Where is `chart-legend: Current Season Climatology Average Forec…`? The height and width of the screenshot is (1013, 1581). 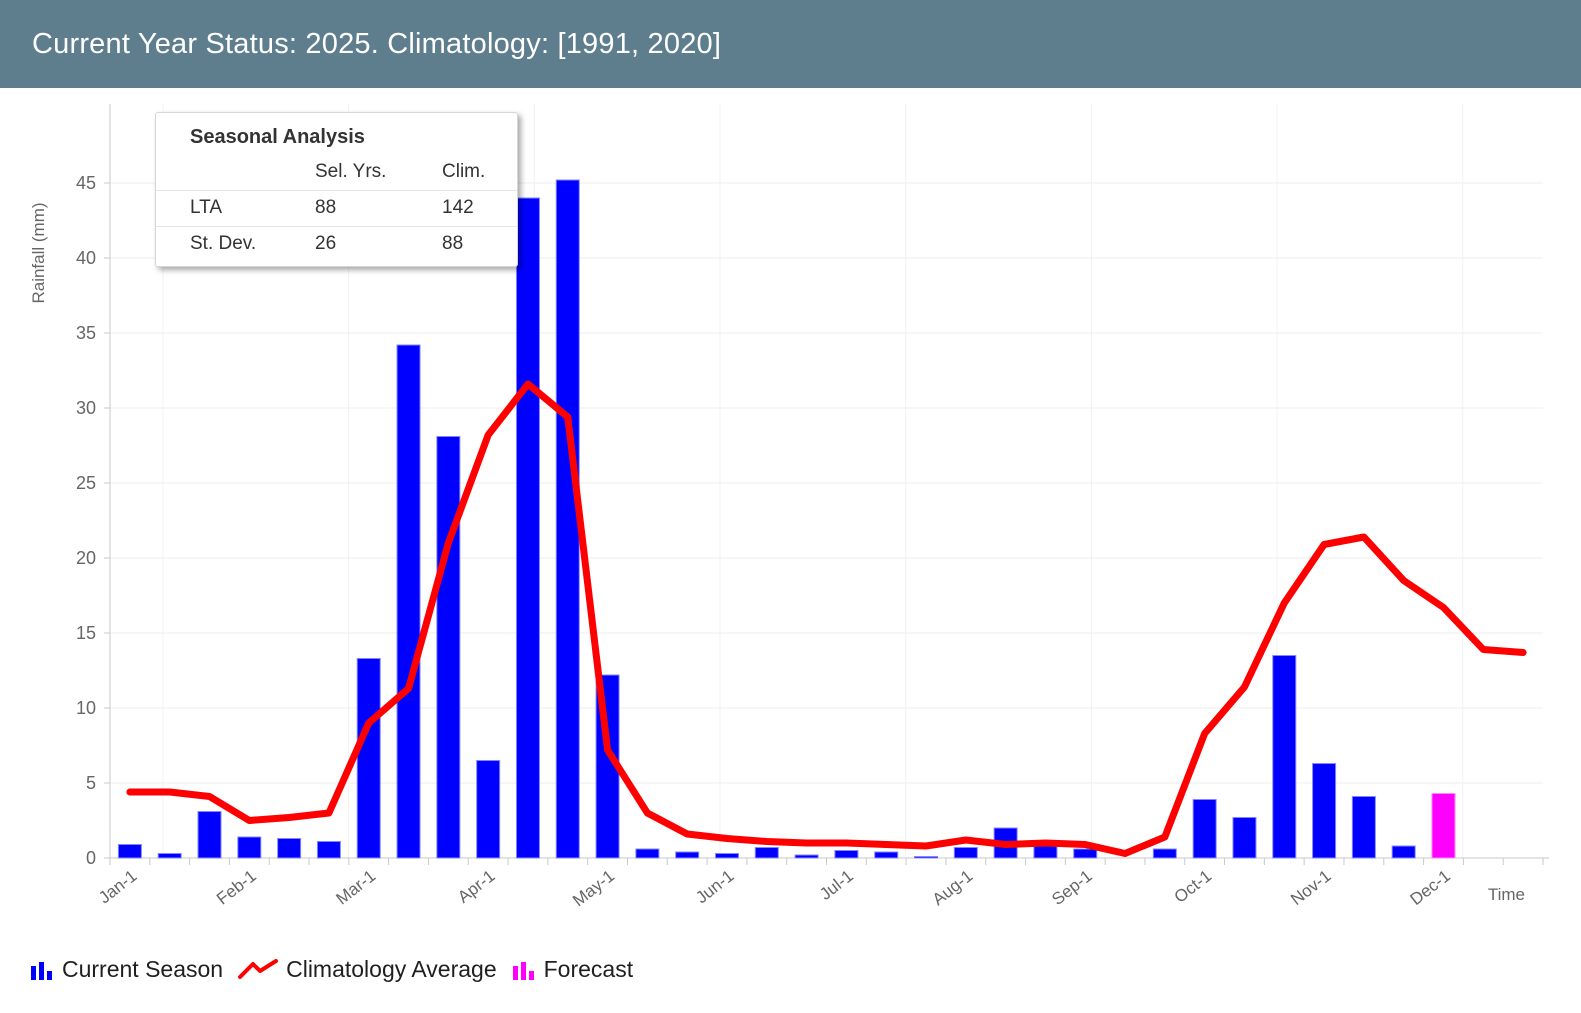
chart-legend: Current Season Climatology Average Forec… is located at coordinates (331, 969).